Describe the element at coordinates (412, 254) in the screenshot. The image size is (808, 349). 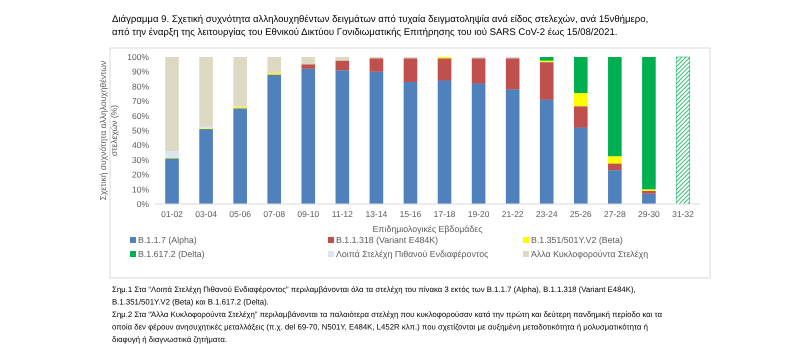
I see `legend-label: Λοιπά Στελέχη Πιθανού Ενδιαφέροντος` at that location.